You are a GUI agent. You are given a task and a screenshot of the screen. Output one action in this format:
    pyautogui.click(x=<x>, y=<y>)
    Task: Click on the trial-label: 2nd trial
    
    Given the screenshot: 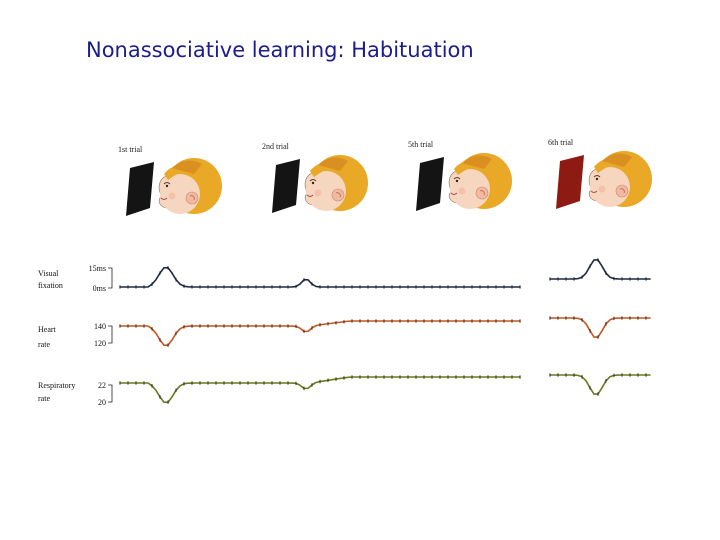 What is the action you would take?
    pyautogui.click(x=276, y=146)
    